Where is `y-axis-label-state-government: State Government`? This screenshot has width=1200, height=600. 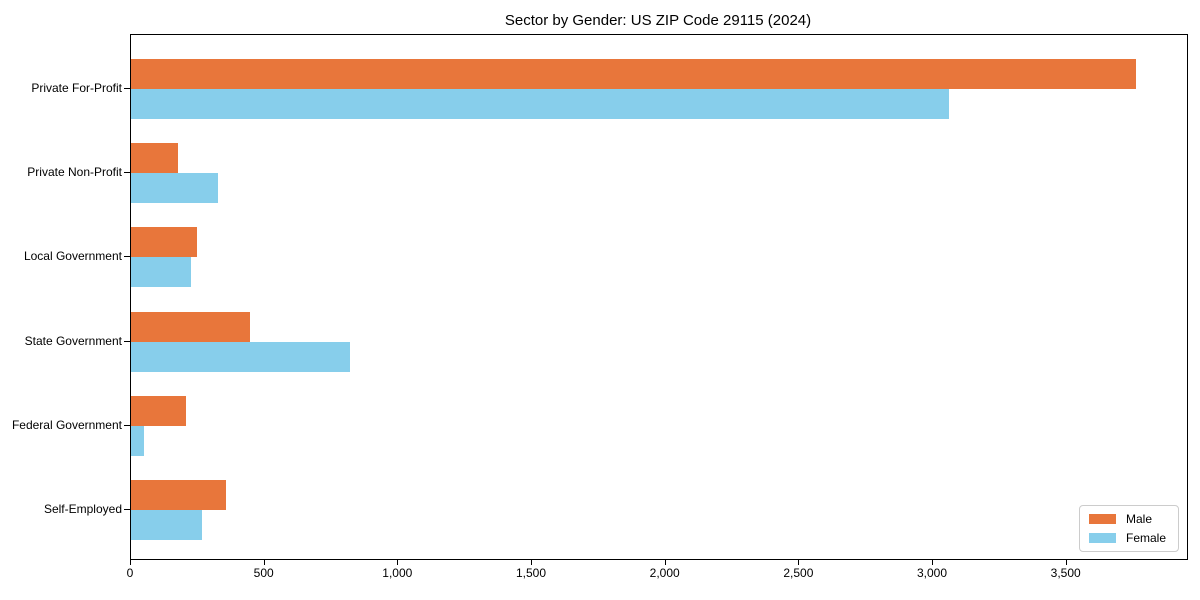
y-axis-label-state-government: State Government is located at coordinates (73, 340).